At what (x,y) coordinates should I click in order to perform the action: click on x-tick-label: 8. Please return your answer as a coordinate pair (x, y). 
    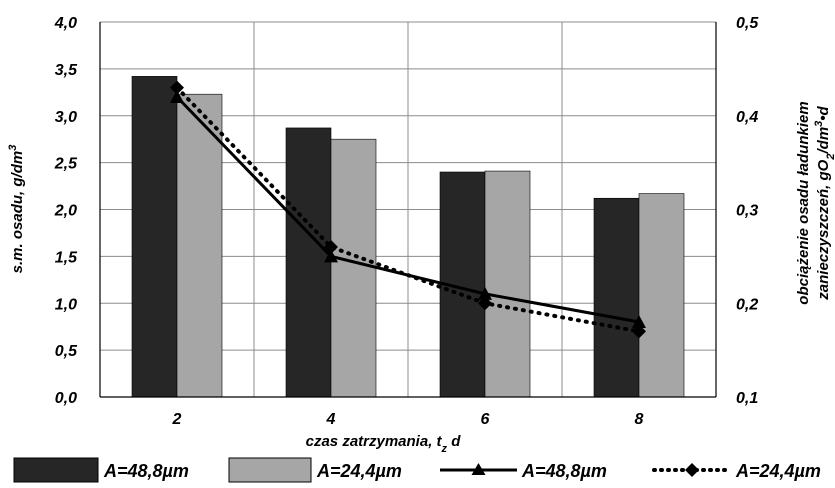
    Looking at the image, I should click on (639, 419).